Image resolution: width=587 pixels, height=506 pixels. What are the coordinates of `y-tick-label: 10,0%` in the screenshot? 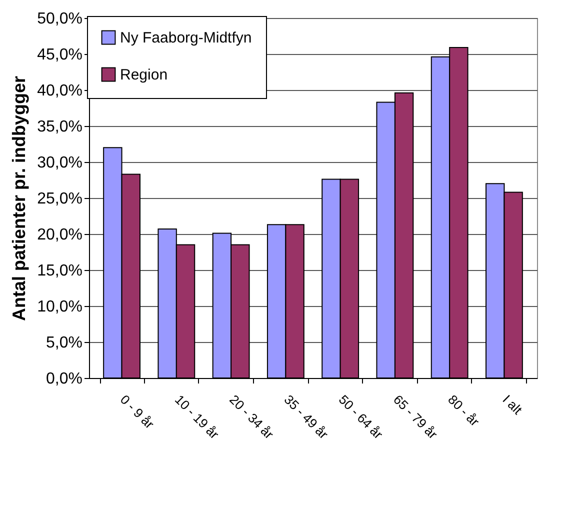 It's located at (59, 307).